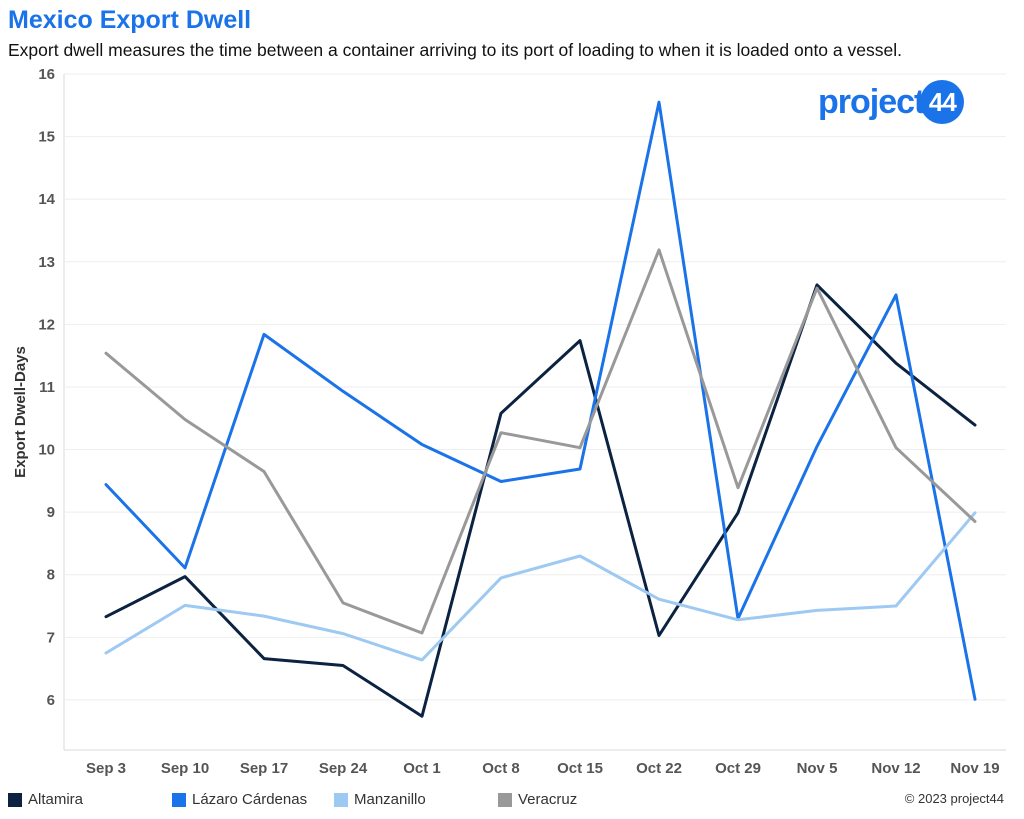  I want to click on y-axis-label: Export Dwell-Days, so click(20, 412).